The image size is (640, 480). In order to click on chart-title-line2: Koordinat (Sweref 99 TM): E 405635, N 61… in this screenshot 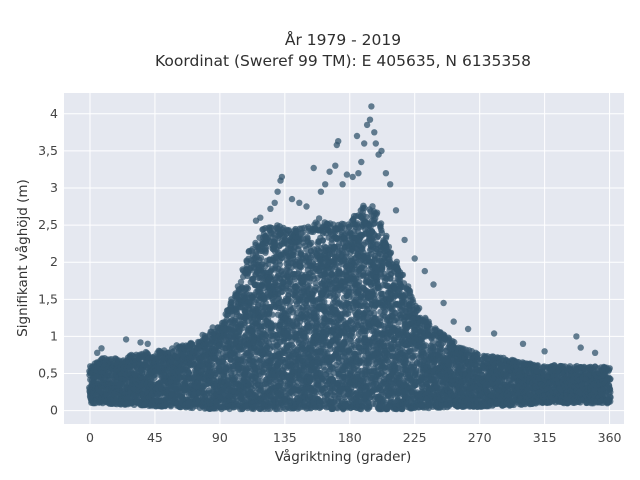, I will do `click(343, 61)`.